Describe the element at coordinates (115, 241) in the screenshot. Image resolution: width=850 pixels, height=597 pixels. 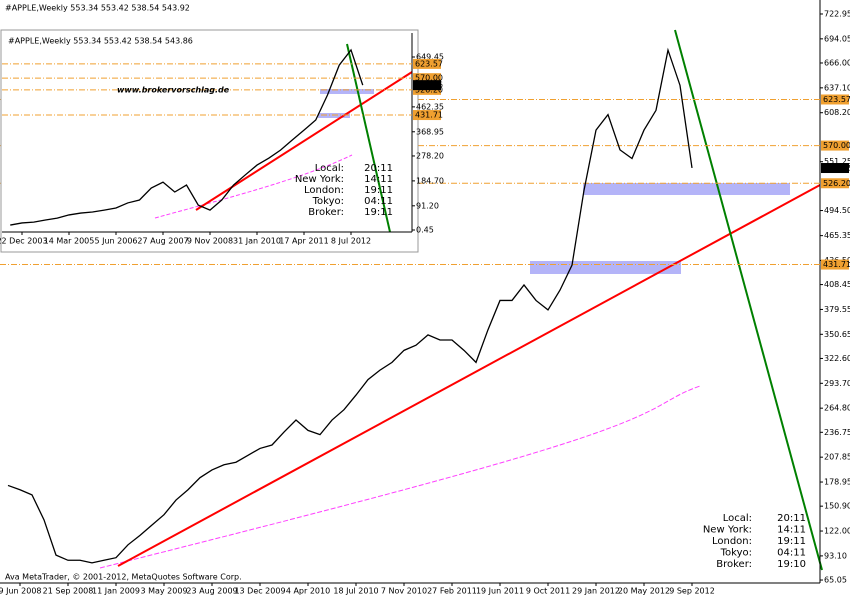
I see `x-tick-label: 5 Jun 2006` at that location.